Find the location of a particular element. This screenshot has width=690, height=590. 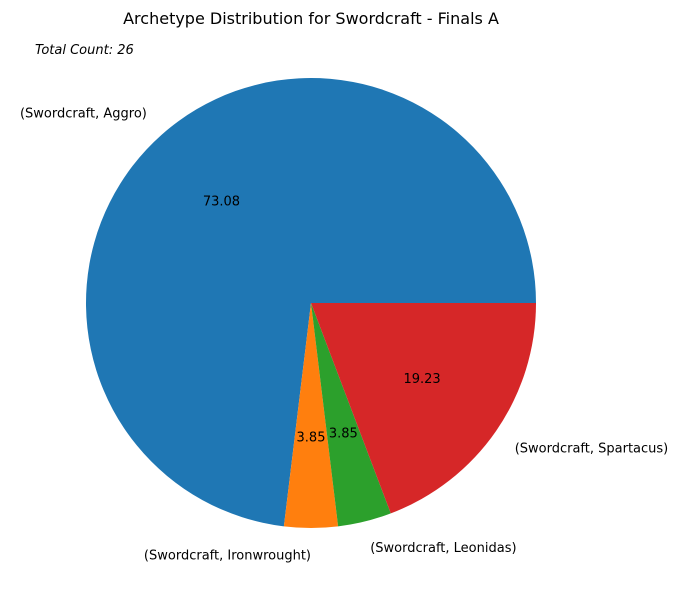

slice-percentage-label: 73.08 is located at coordinates (221, 201).